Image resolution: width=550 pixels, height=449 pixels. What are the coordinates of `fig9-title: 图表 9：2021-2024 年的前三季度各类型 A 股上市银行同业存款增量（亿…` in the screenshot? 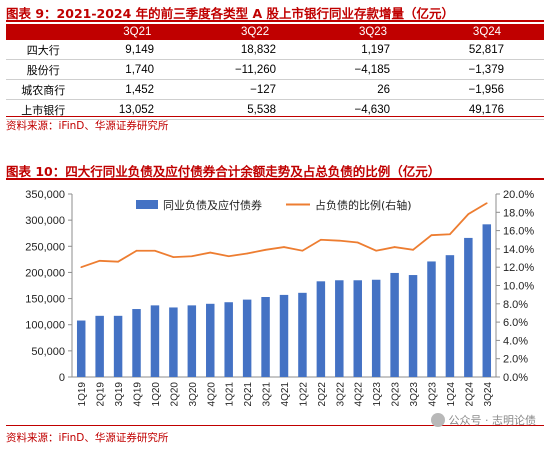 It's located at (230, 13).